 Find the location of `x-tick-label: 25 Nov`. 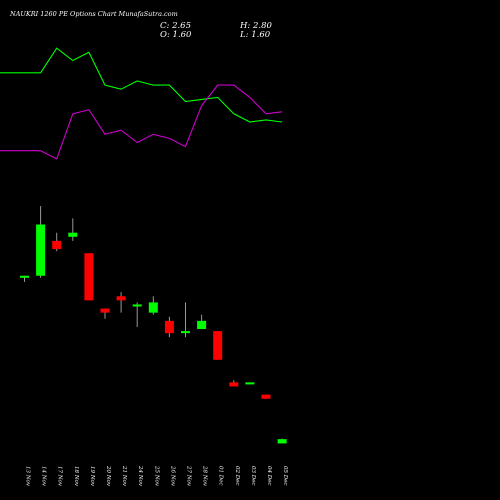

x-tick-label: 25 Nov is located at coordinates (156, 476).